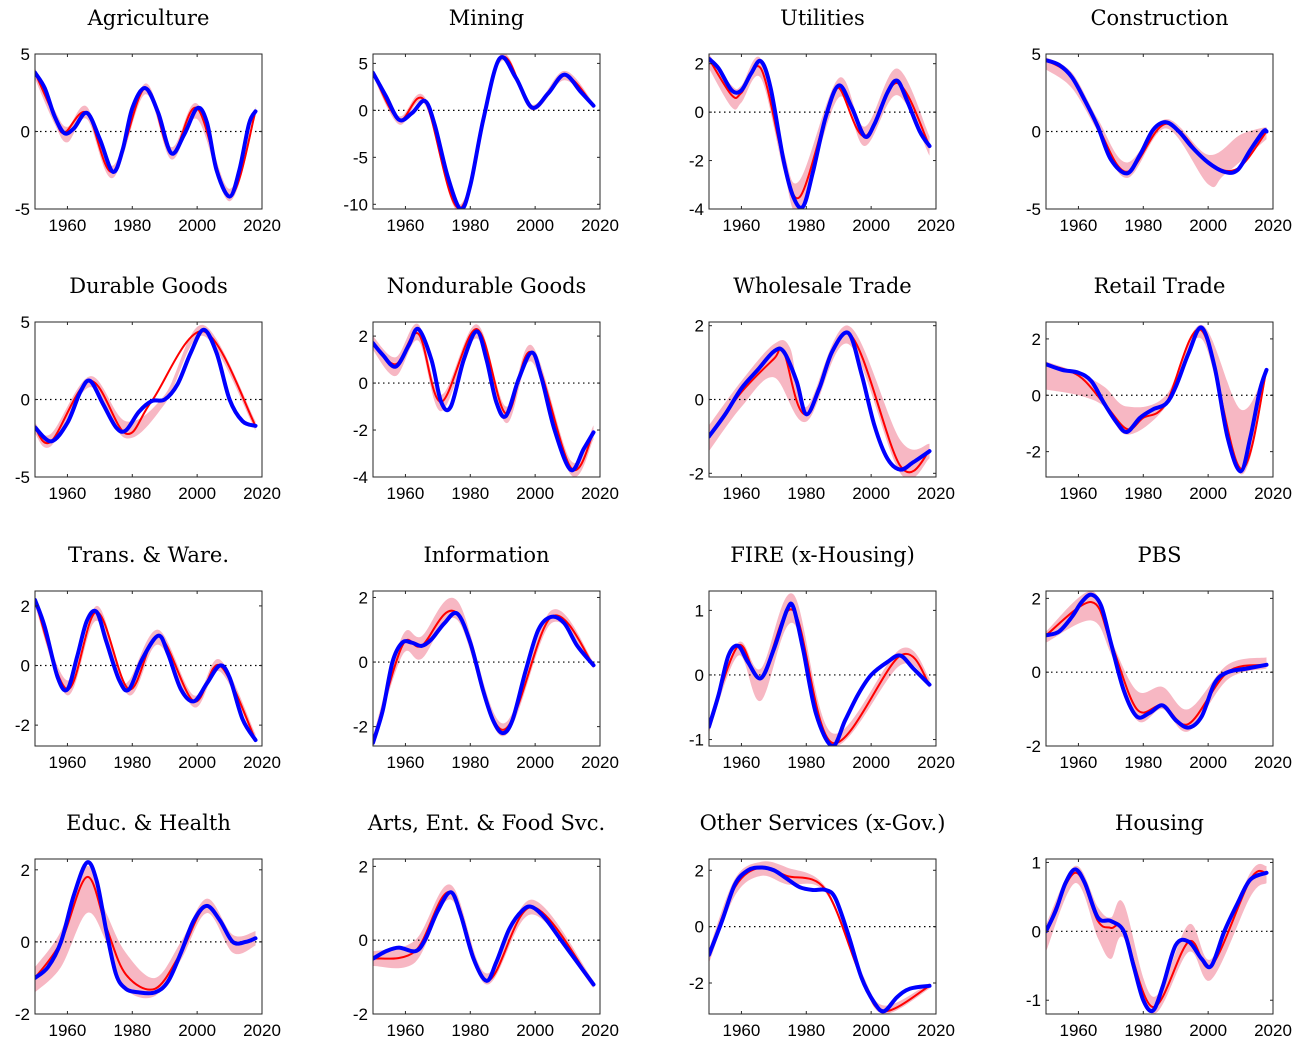  I want to click on panel: Nondurable Goods 1960 1980 2000 2020 -4 -2 0 2, so click(486, 388).